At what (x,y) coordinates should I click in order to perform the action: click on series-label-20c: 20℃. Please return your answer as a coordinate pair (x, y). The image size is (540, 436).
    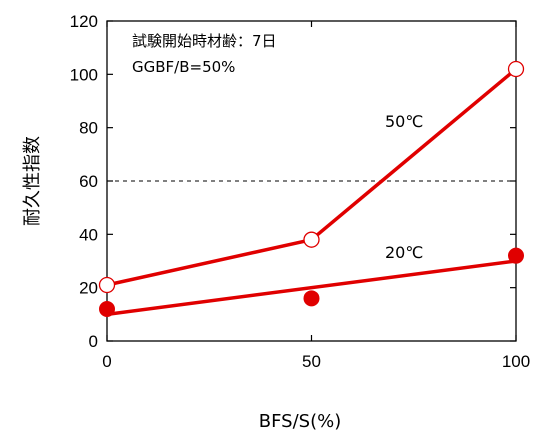
    Looking at the image, I should click on (404, 252).